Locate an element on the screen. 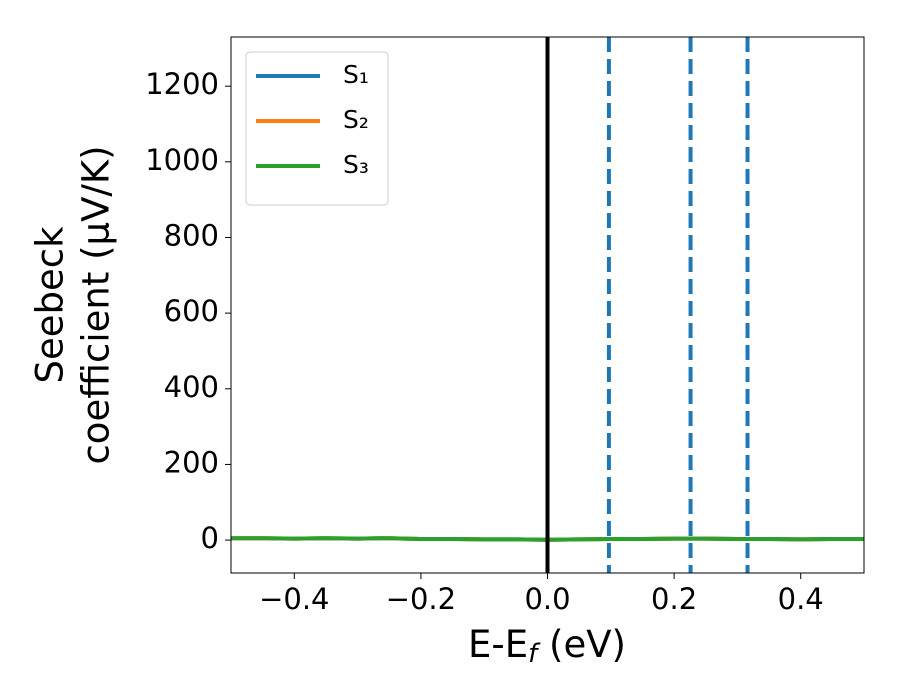 The height and width of the screenshot is (700, 900). y-tick-label: 1000 is located at coordinates (182, 160).